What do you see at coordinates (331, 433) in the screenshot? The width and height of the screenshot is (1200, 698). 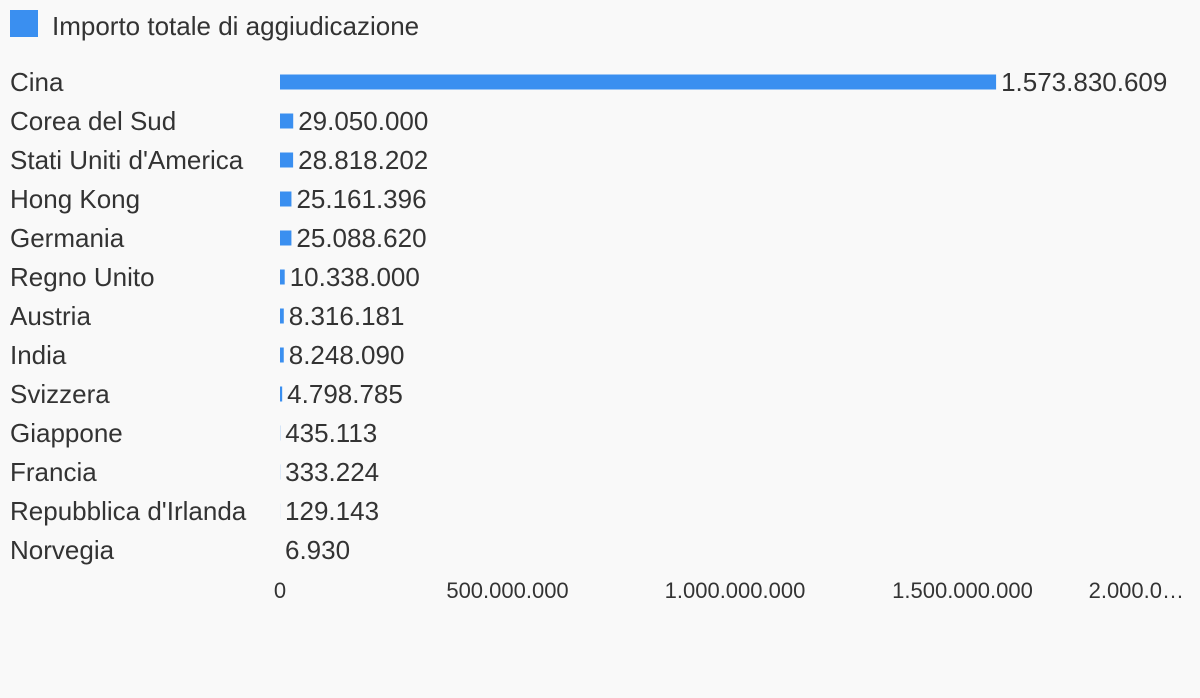 I see `data-label: 435.113` at bounding box center [331, 433].